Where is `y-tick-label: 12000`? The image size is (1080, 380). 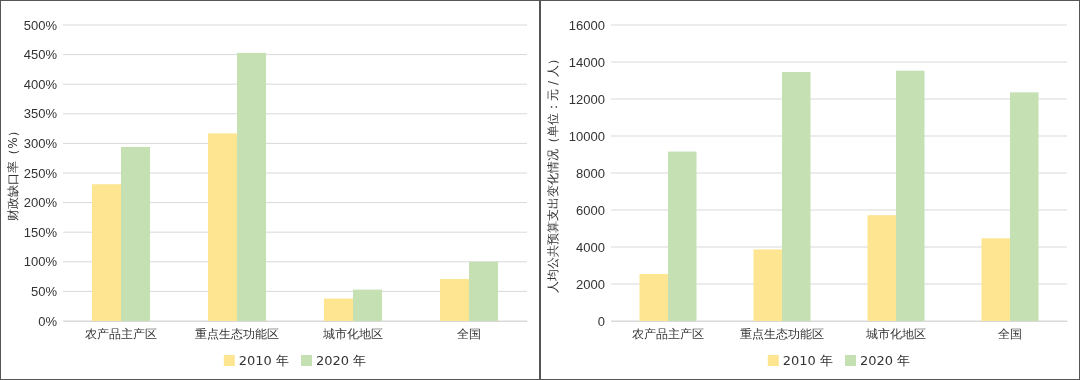
y-tick-label: 12000 is located at coordinates (586, 99).